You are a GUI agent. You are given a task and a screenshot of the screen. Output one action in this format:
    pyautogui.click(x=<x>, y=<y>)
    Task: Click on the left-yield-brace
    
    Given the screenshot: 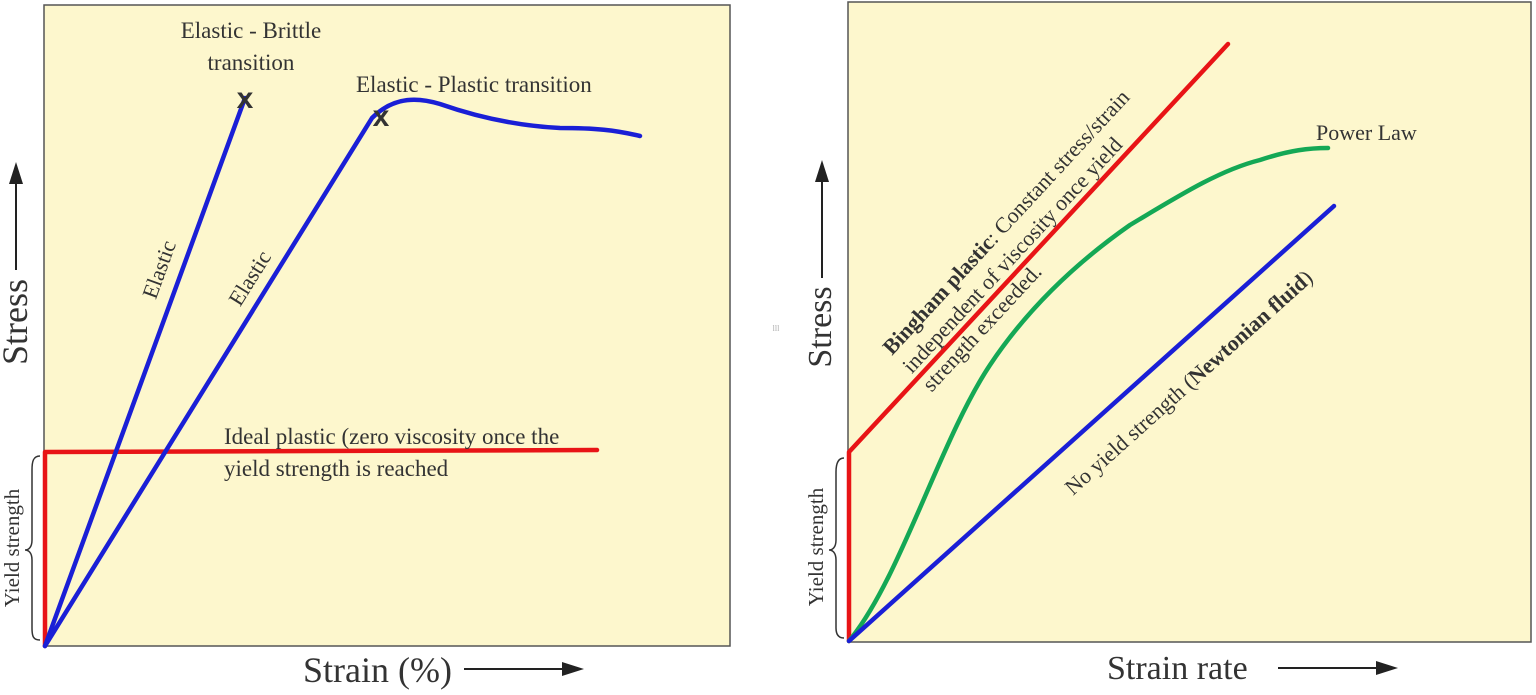 What is the action you would take?
    pyautogui.click(x=32, y=548)
    